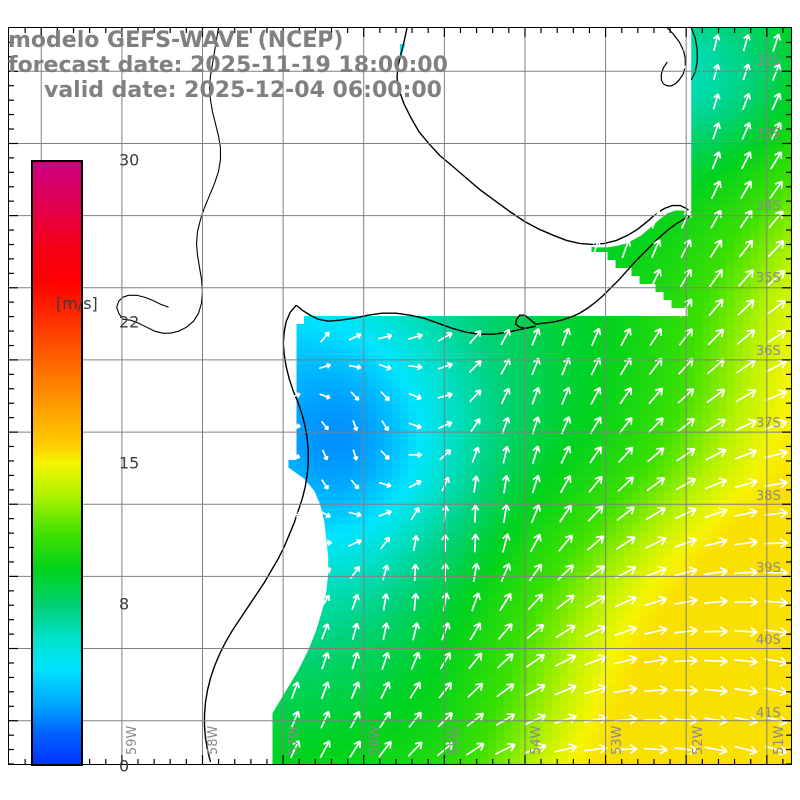 This screenshot has height=800, width=800. What do you see at coordinates (768, 568) in the screenshot?
I see `lat-tick-label-39S: 39S` at bounding box center [768, 568].